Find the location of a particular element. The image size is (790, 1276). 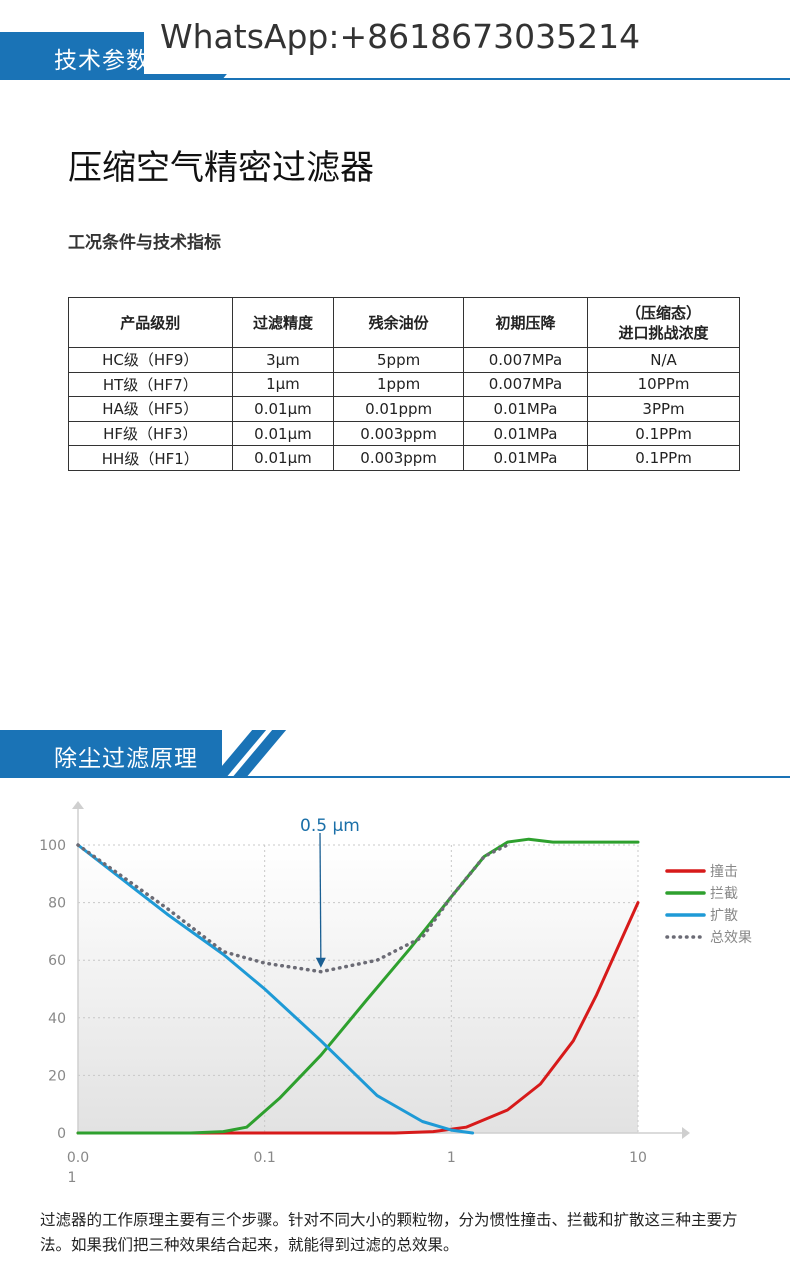

y-tick-label: 80 is located at coordinates (57, 904).